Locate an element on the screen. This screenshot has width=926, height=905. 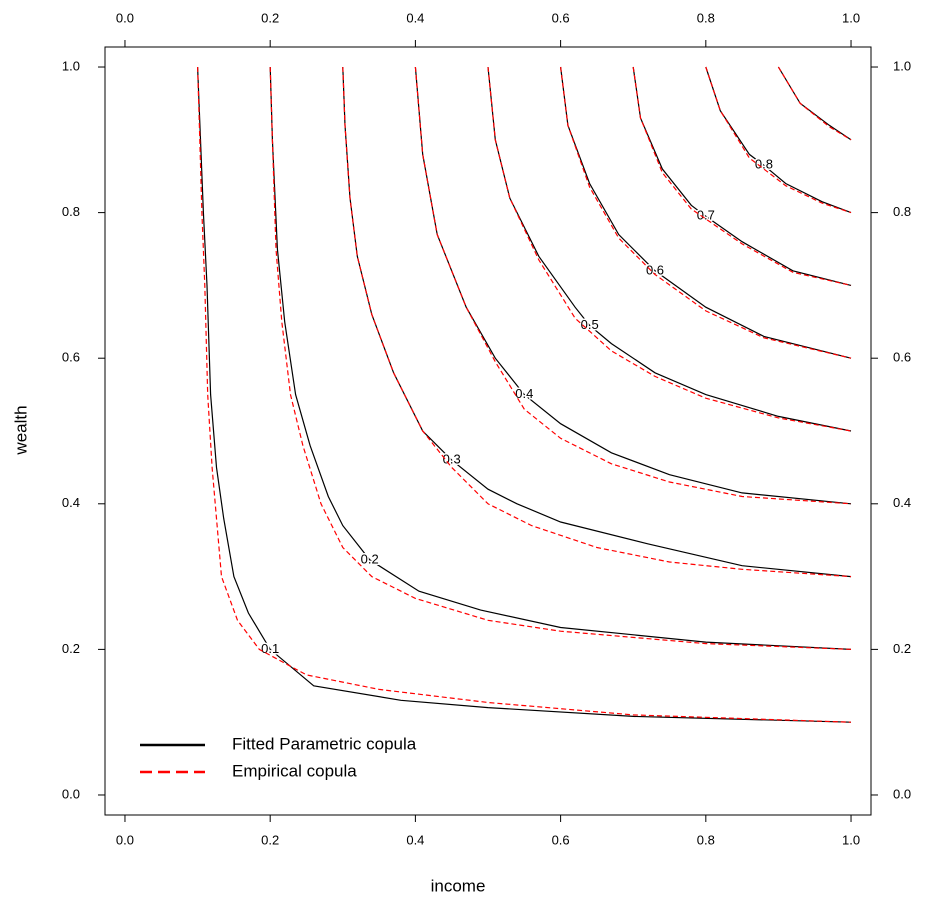
y-tick-label-right: 1.0 is located at coordinates (902, 65).